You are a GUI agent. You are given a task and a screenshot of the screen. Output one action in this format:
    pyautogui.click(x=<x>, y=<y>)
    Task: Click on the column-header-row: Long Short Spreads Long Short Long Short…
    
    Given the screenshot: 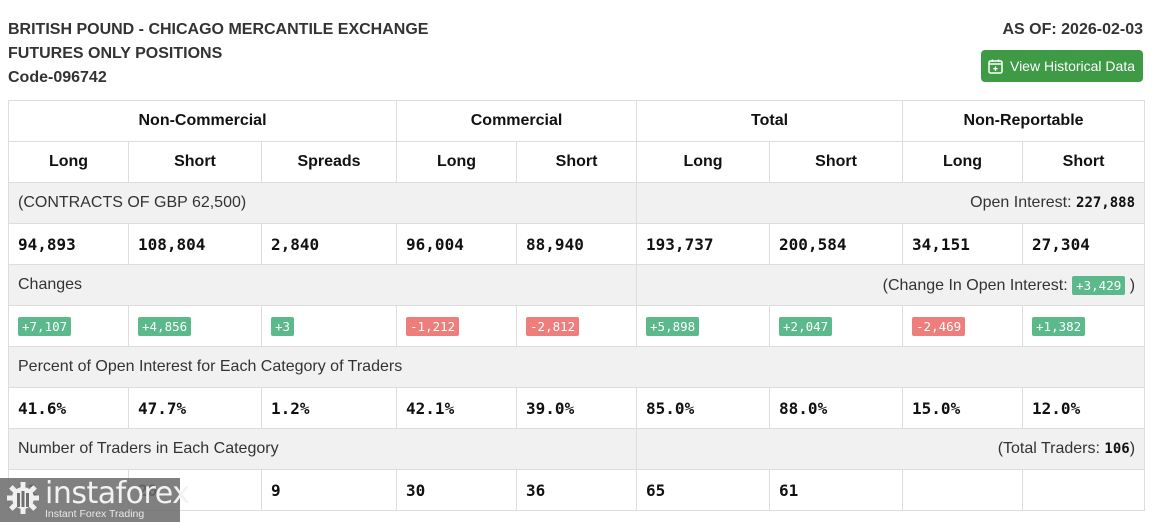 What is the action you would take?
    pyautogui.click(x=577, y=162)
    